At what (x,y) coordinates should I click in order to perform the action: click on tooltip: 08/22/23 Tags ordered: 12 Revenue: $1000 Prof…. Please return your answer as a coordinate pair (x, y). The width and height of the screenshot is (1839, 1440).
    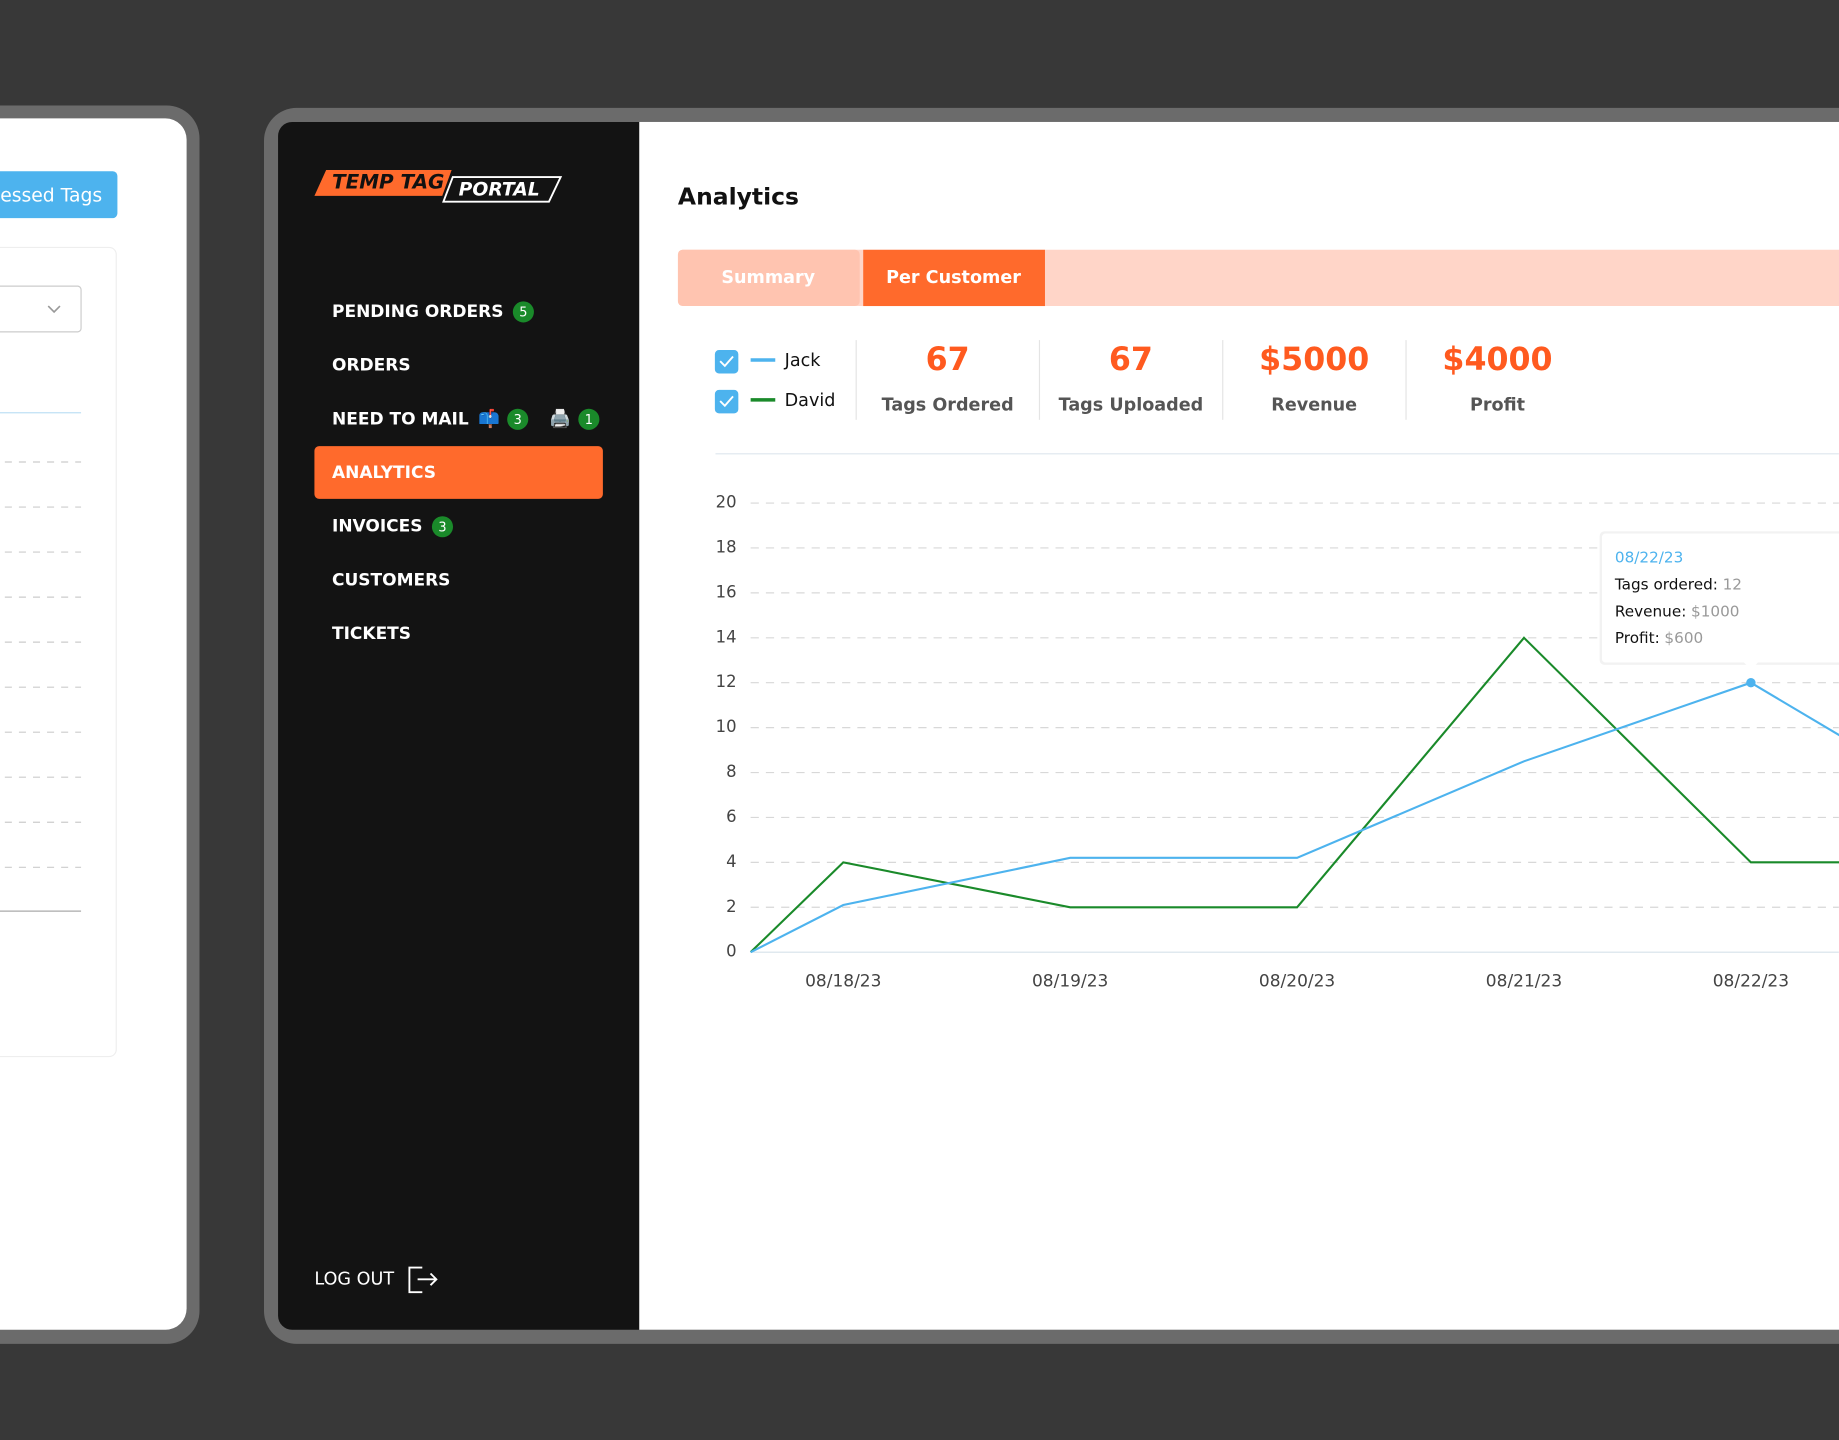
    Looking at the image, I should click on (1719, 609).